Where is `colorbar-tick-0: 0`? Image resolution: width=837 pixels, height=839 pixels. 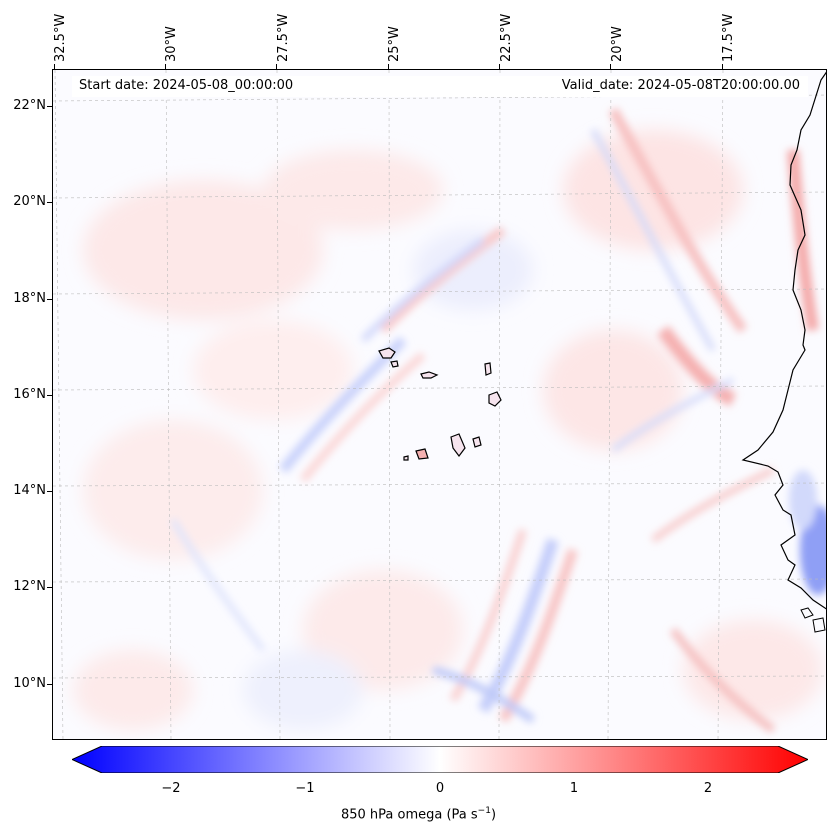
colorbar-tick-0: 0 is located at coordinates (440, 788).